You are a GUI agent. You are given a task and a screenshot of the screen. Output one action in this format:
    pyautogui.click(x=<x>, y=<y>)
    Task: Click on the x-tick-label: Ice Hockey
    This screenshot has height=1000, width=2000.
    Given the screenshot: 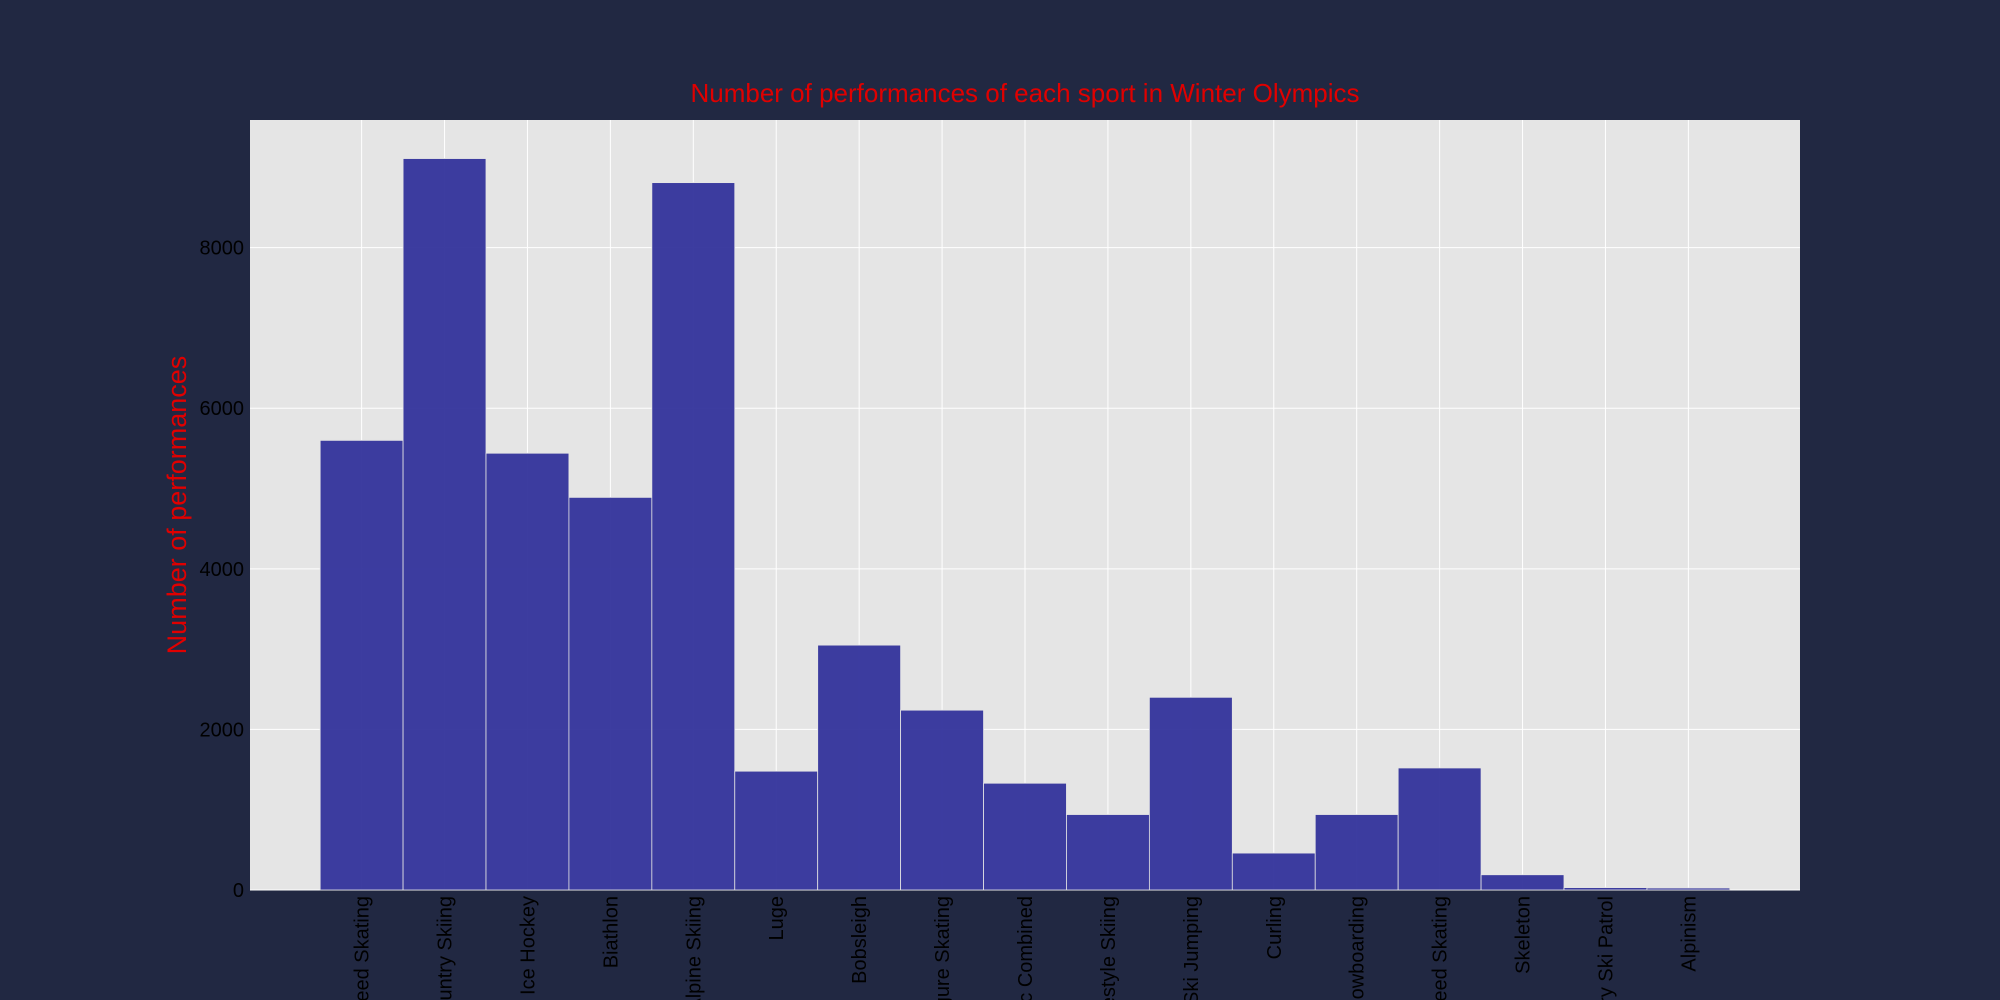 What is the action you would take?
    pyautogui.click(x=528, y=945)
    